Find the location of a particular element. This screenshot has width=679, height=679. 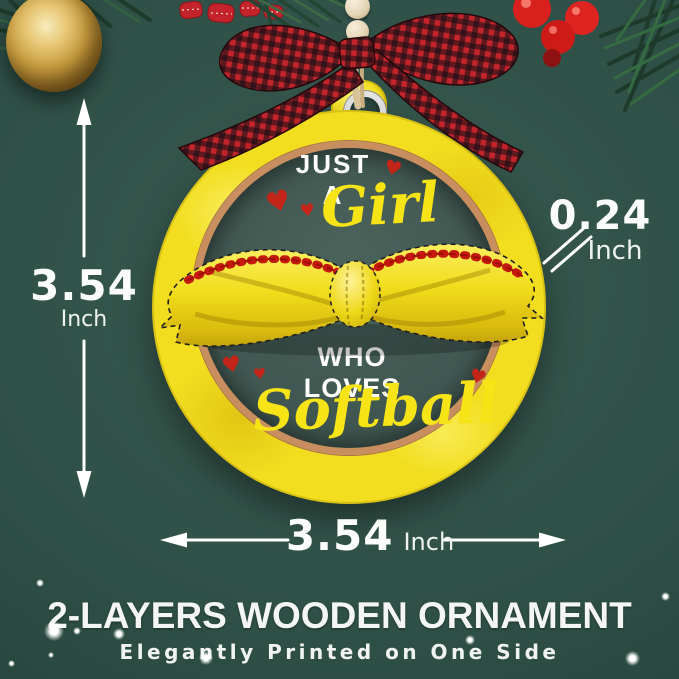

footer-subtitle: Elegantly Printed on One Side is located at coordinates (339, 652).